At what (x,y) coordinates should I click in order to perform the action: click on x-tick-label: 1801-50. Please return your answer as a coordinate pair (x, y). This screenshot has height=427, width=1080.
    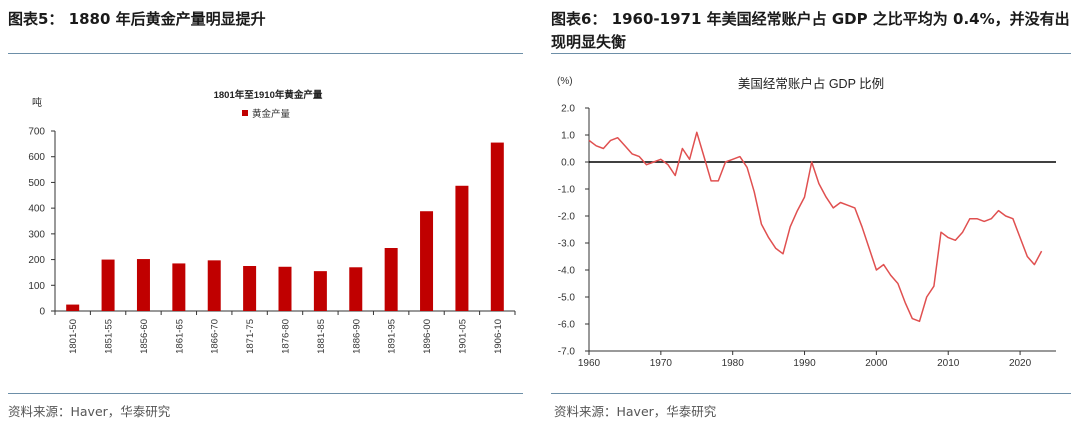
    Looking at the image, I should click on (73, 336).